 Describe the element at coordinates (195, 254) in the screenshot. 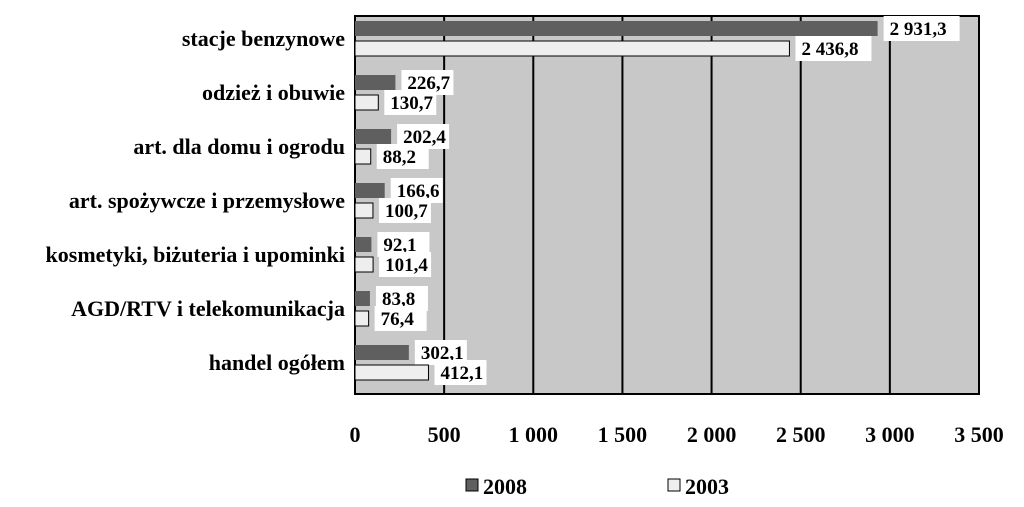

I see `category-label: kosmetyki, biżuteria i upominki` at that location.